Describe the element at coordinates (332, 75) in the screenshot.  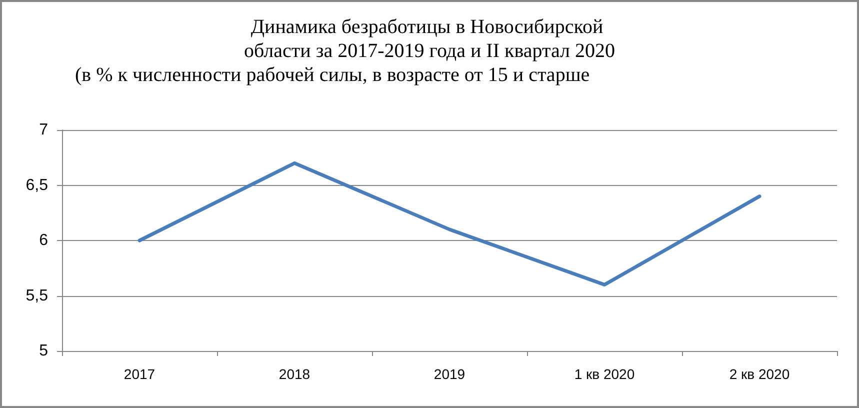
I see `chart-subtitle: (в % к численности рабочей силы, в возрасте от 15 и старше` at that location.